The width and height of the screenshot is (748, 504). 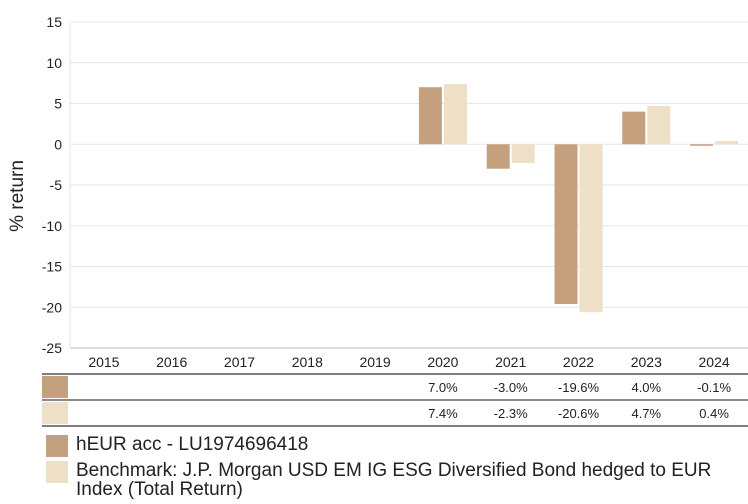 I want to click on x-tick-label: 2022, so click(x=578, y=362).